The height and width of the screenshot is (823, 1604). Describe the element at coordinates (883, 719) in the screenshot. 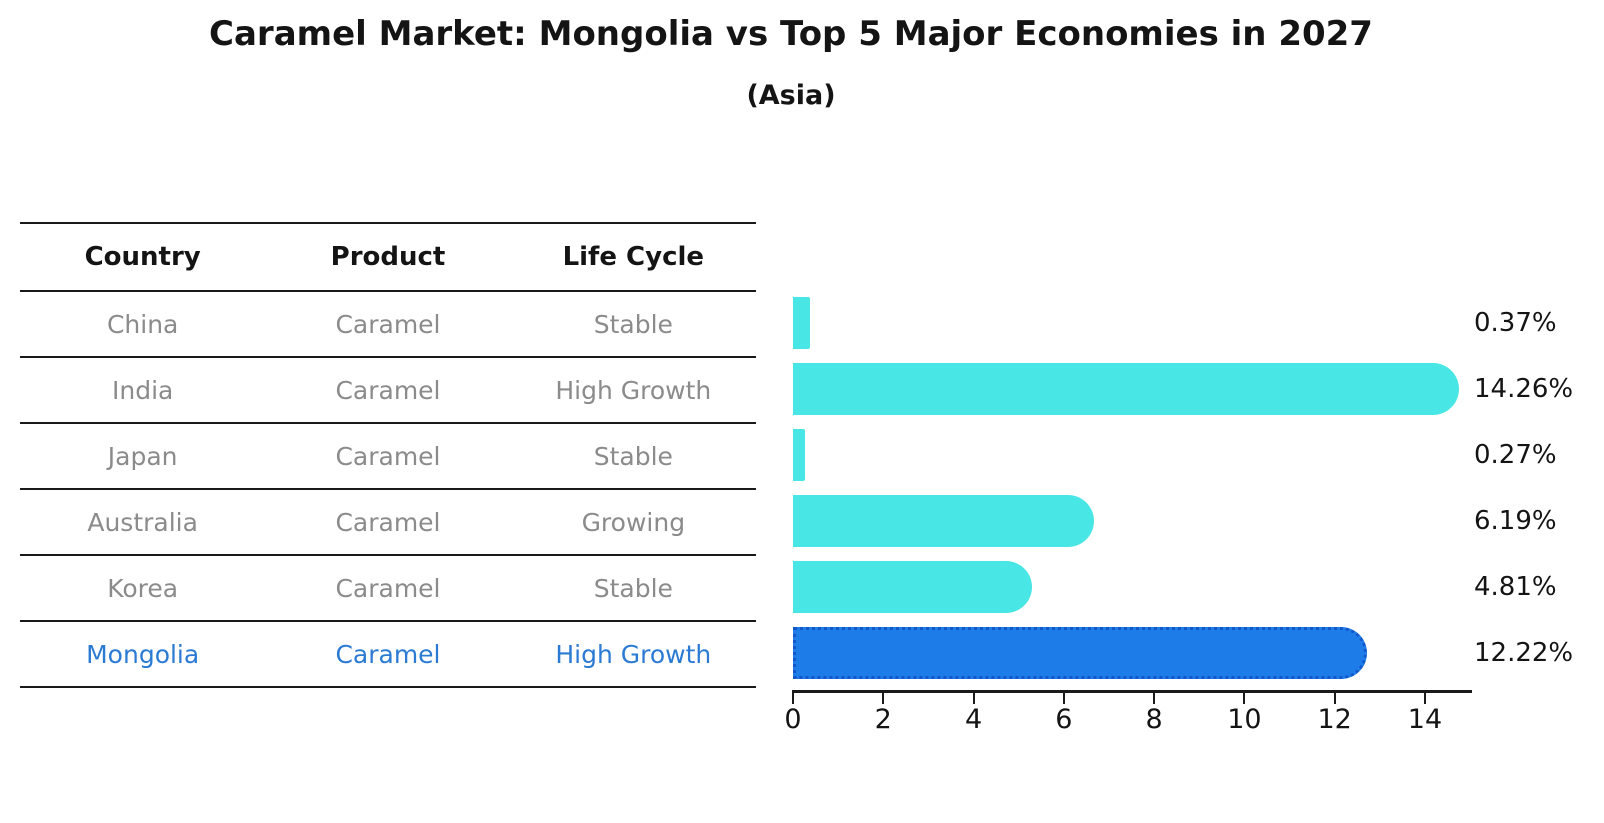

I see `x-tick-label: 2` at that location.